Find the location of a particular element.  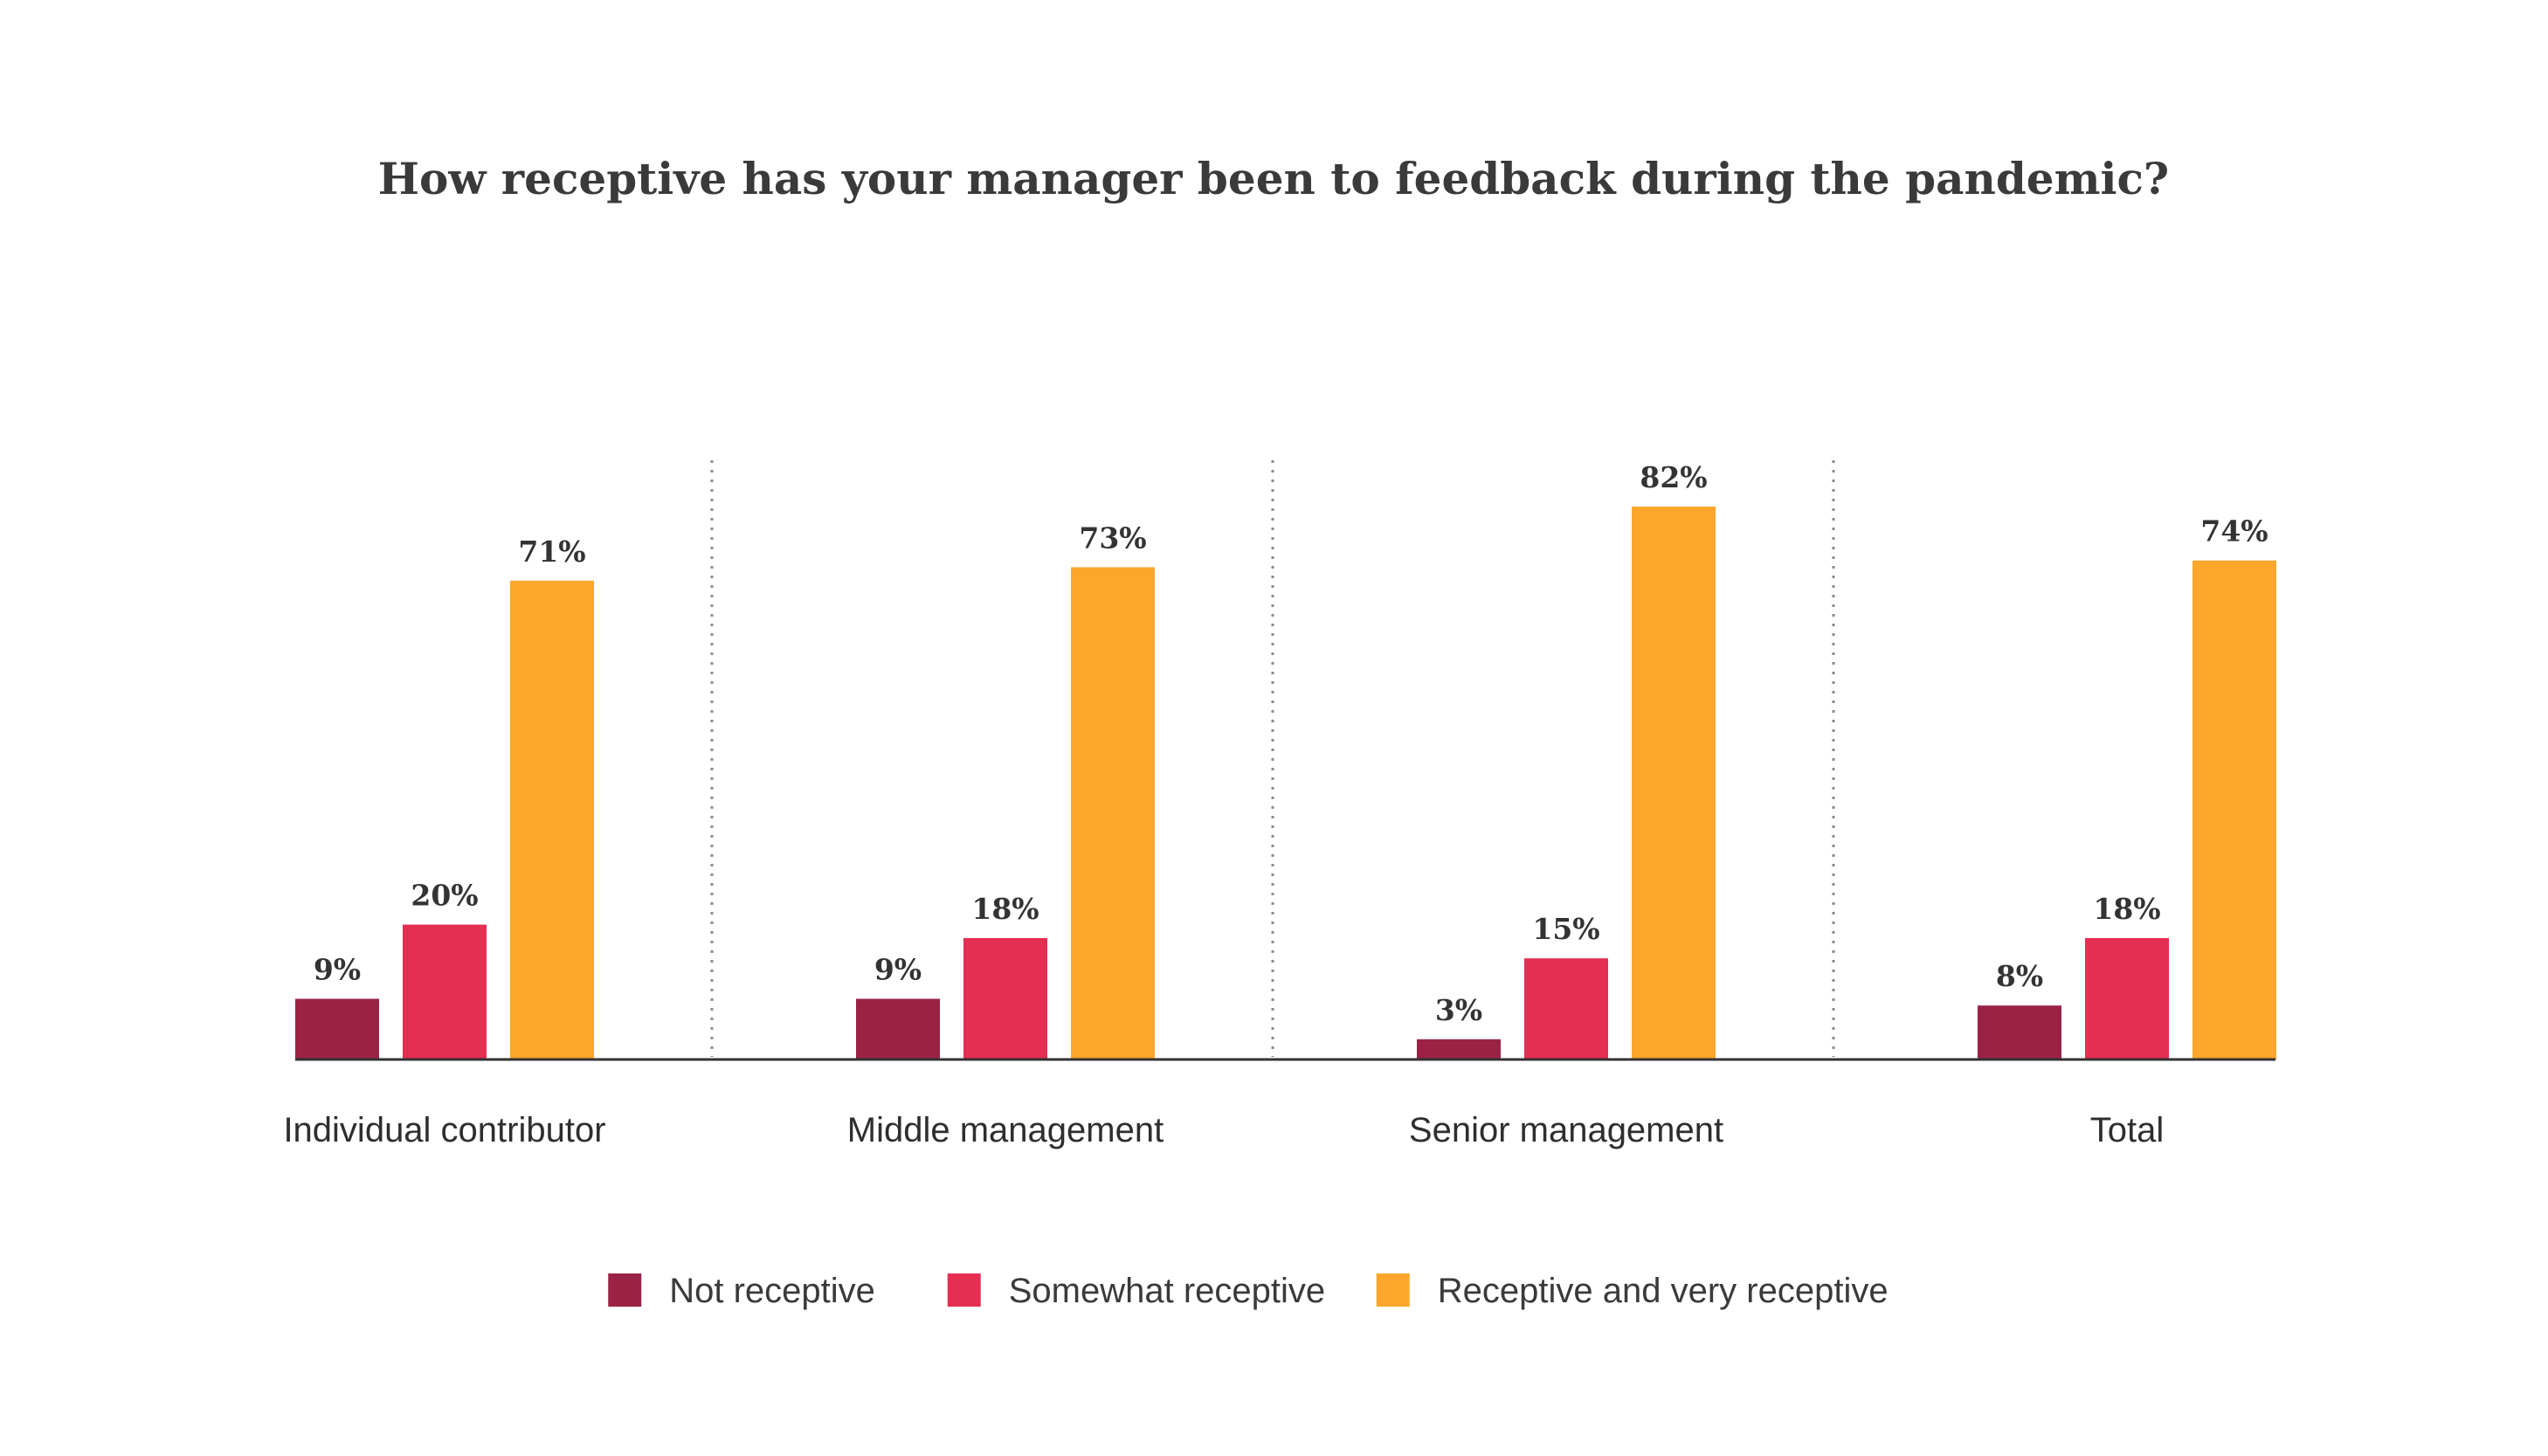

bar-individual-contributor-not-receptive is located at coordinates (337, 1028).